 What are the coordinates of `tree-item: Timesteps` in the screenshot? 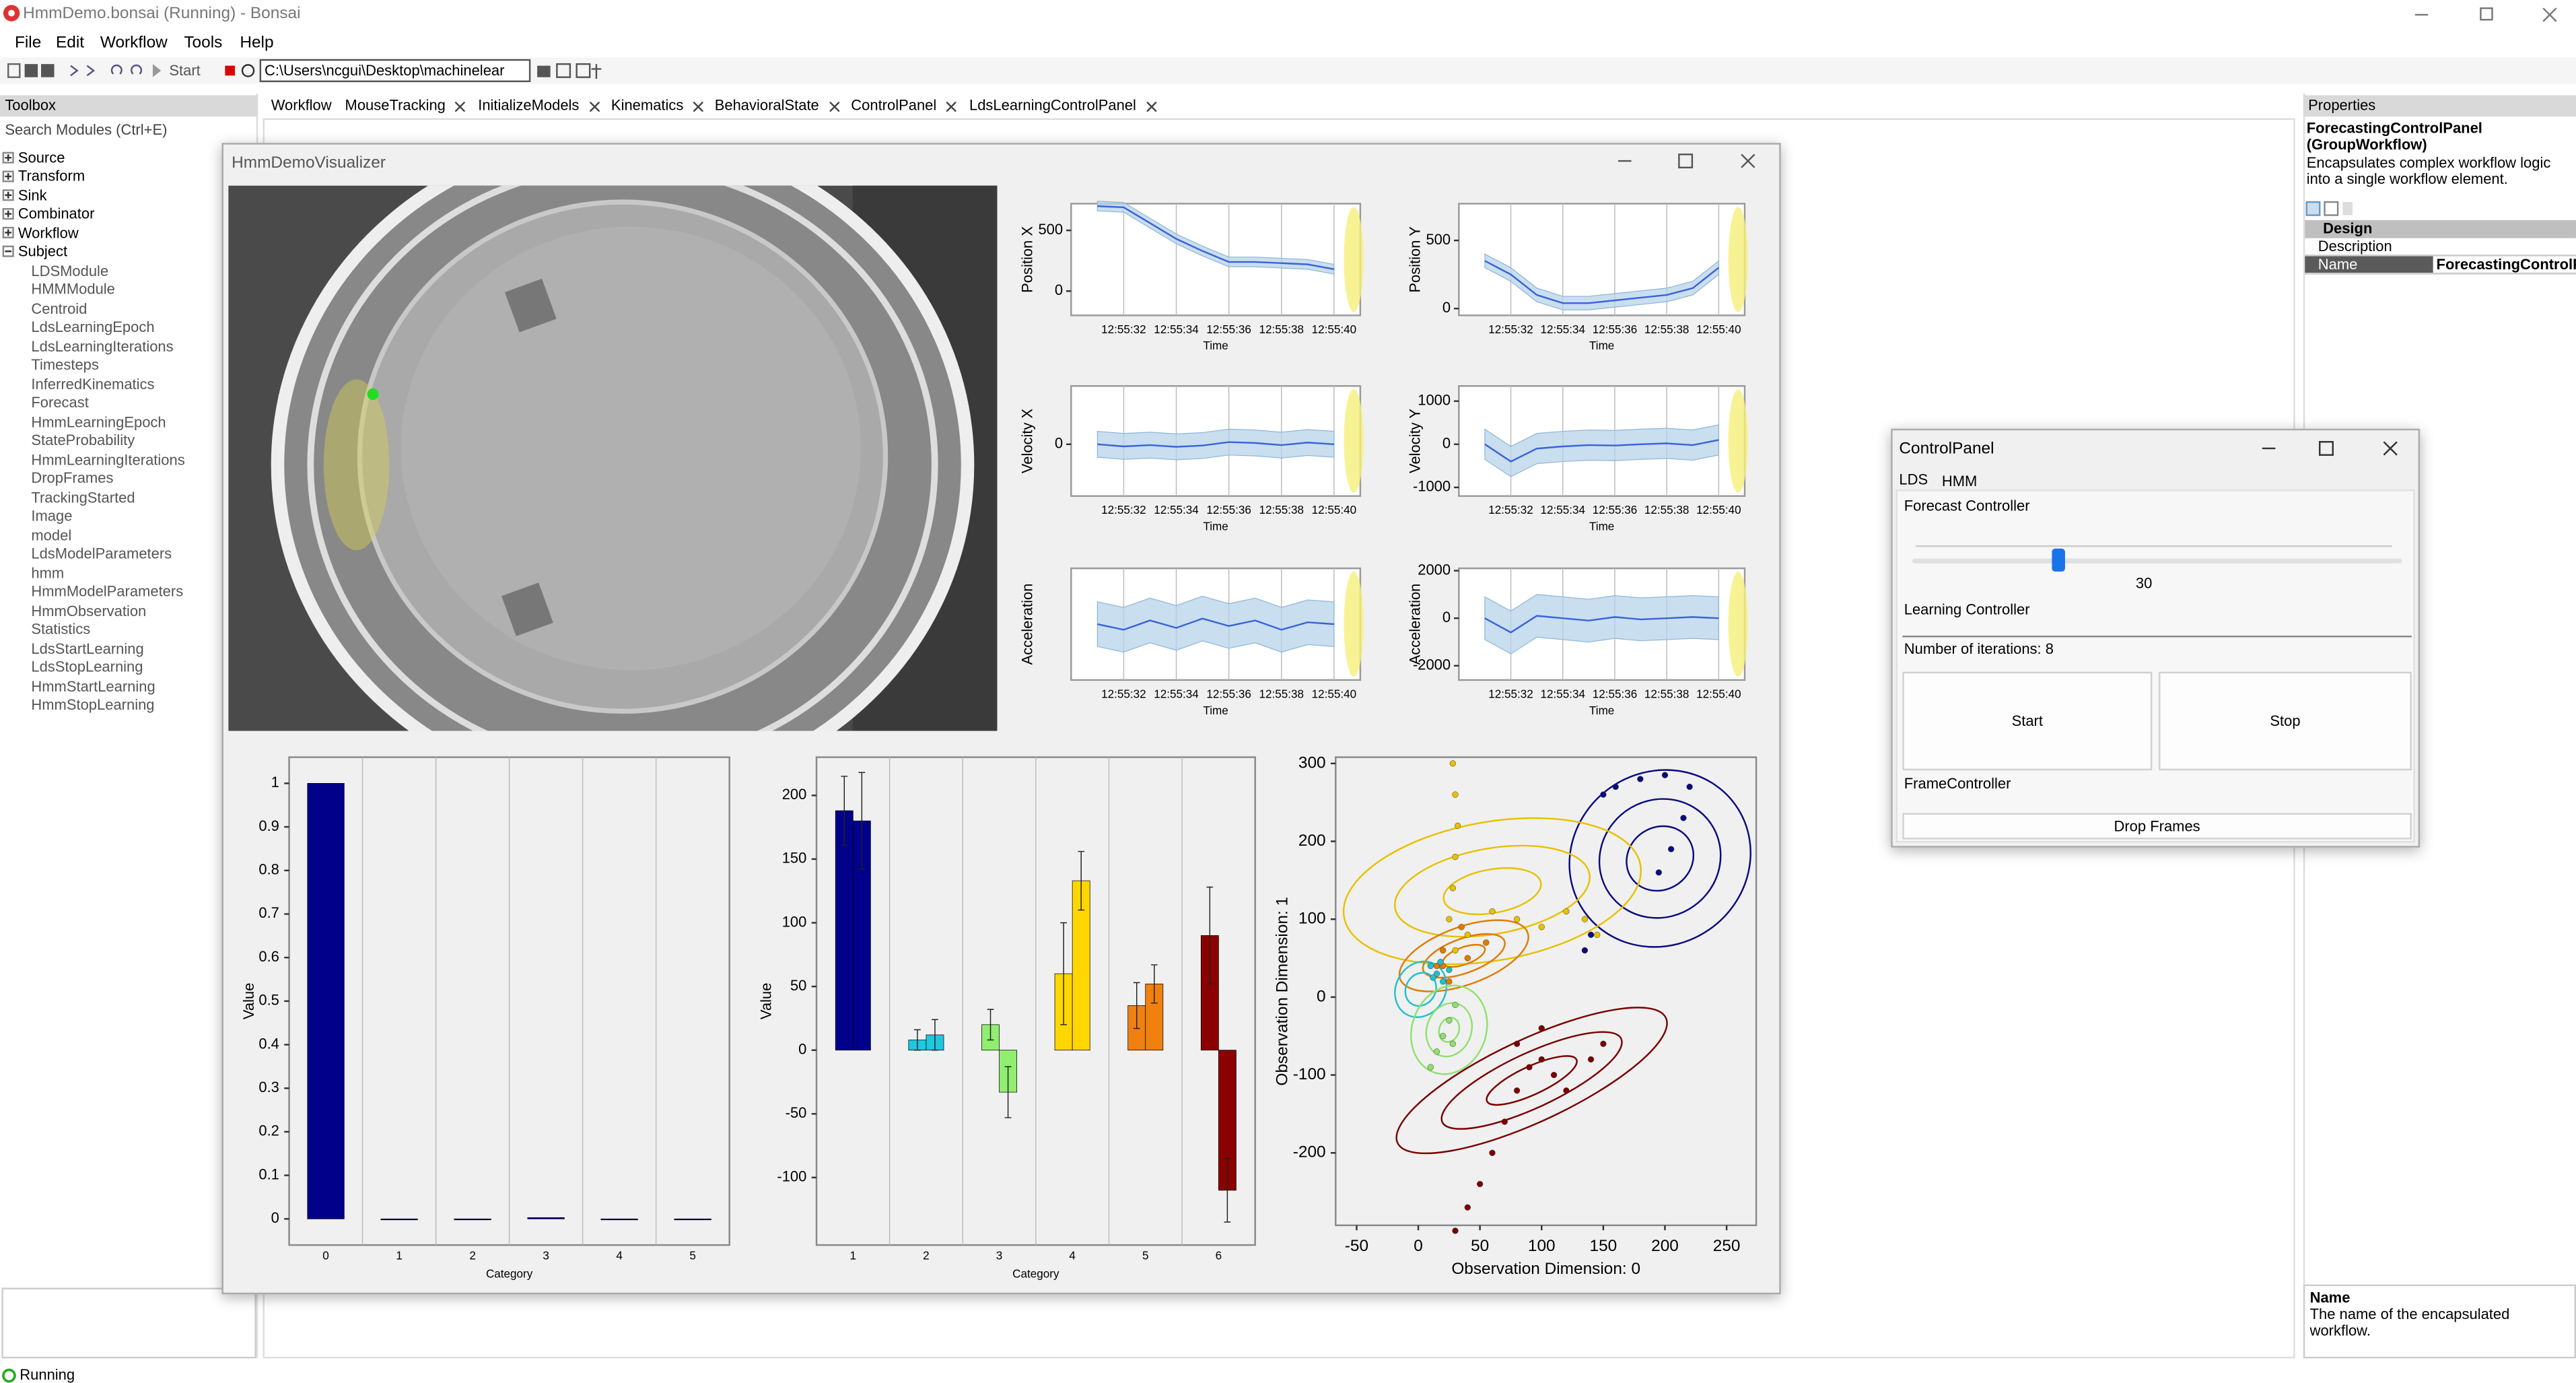 It's located at (65, 365).